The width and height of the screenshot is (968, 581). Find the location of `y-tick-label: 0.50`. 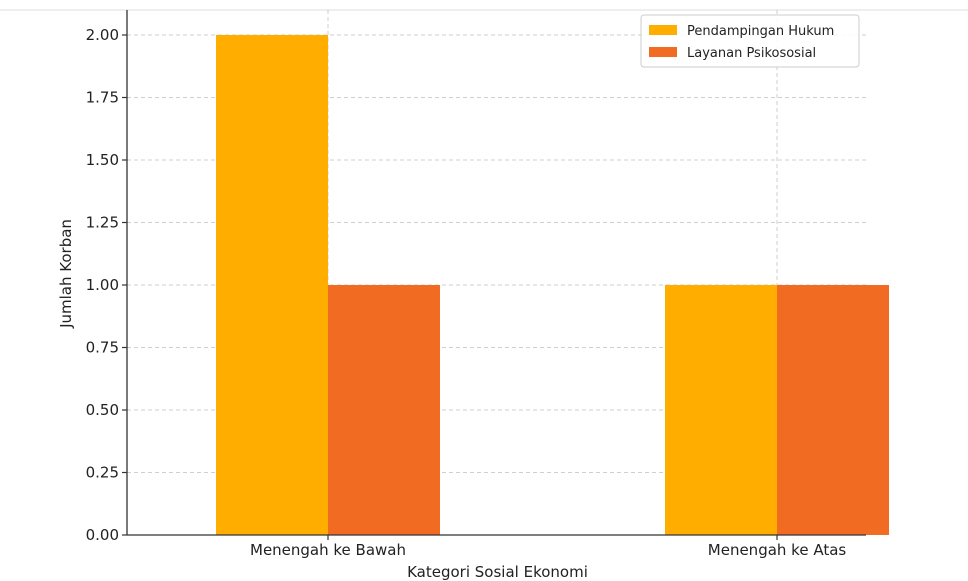

y-tick-label: 0.50 is located at coordinates (102, 410).